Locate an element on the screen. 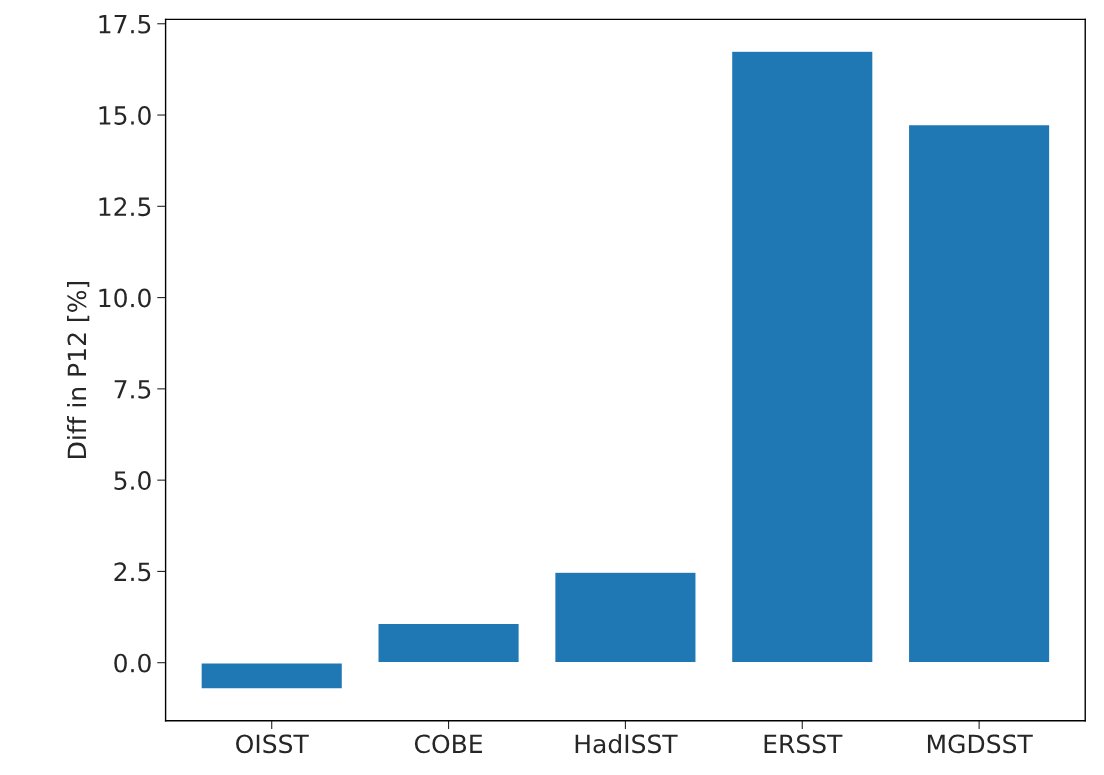  x-tick-label: OISST is located at coordinates (272, 744).